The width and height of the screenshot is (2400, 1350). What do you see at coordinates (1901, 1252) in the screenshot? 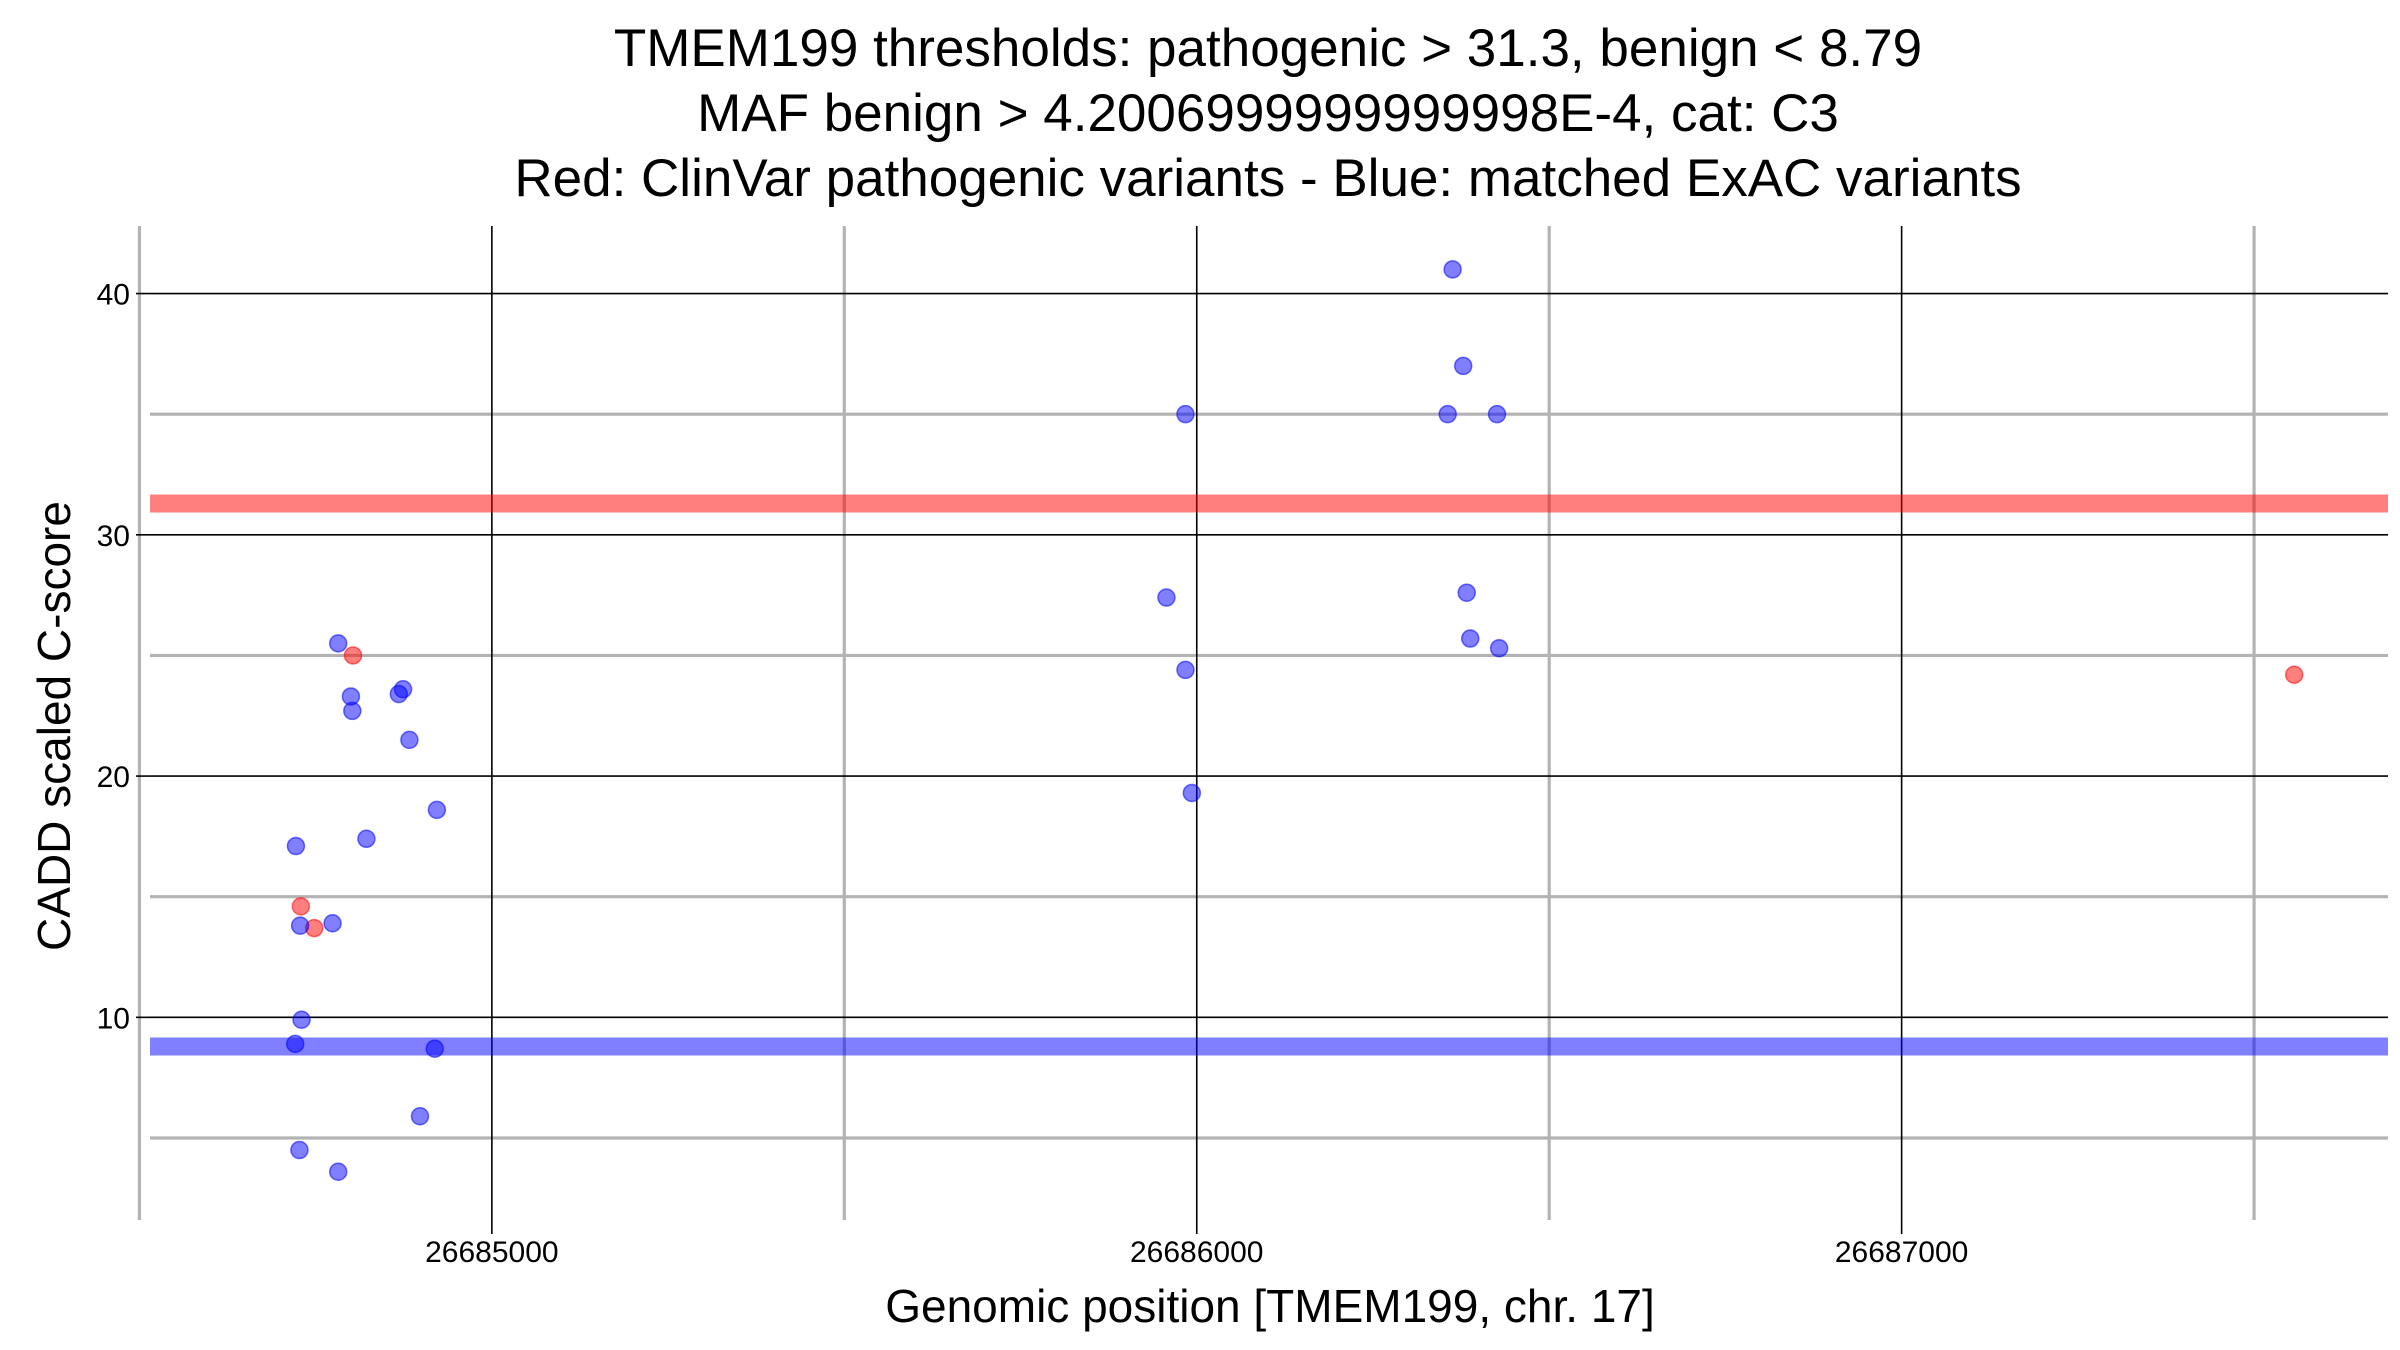
I see `x-tick-label: 26687000` at bounding box center [1901, 1252].